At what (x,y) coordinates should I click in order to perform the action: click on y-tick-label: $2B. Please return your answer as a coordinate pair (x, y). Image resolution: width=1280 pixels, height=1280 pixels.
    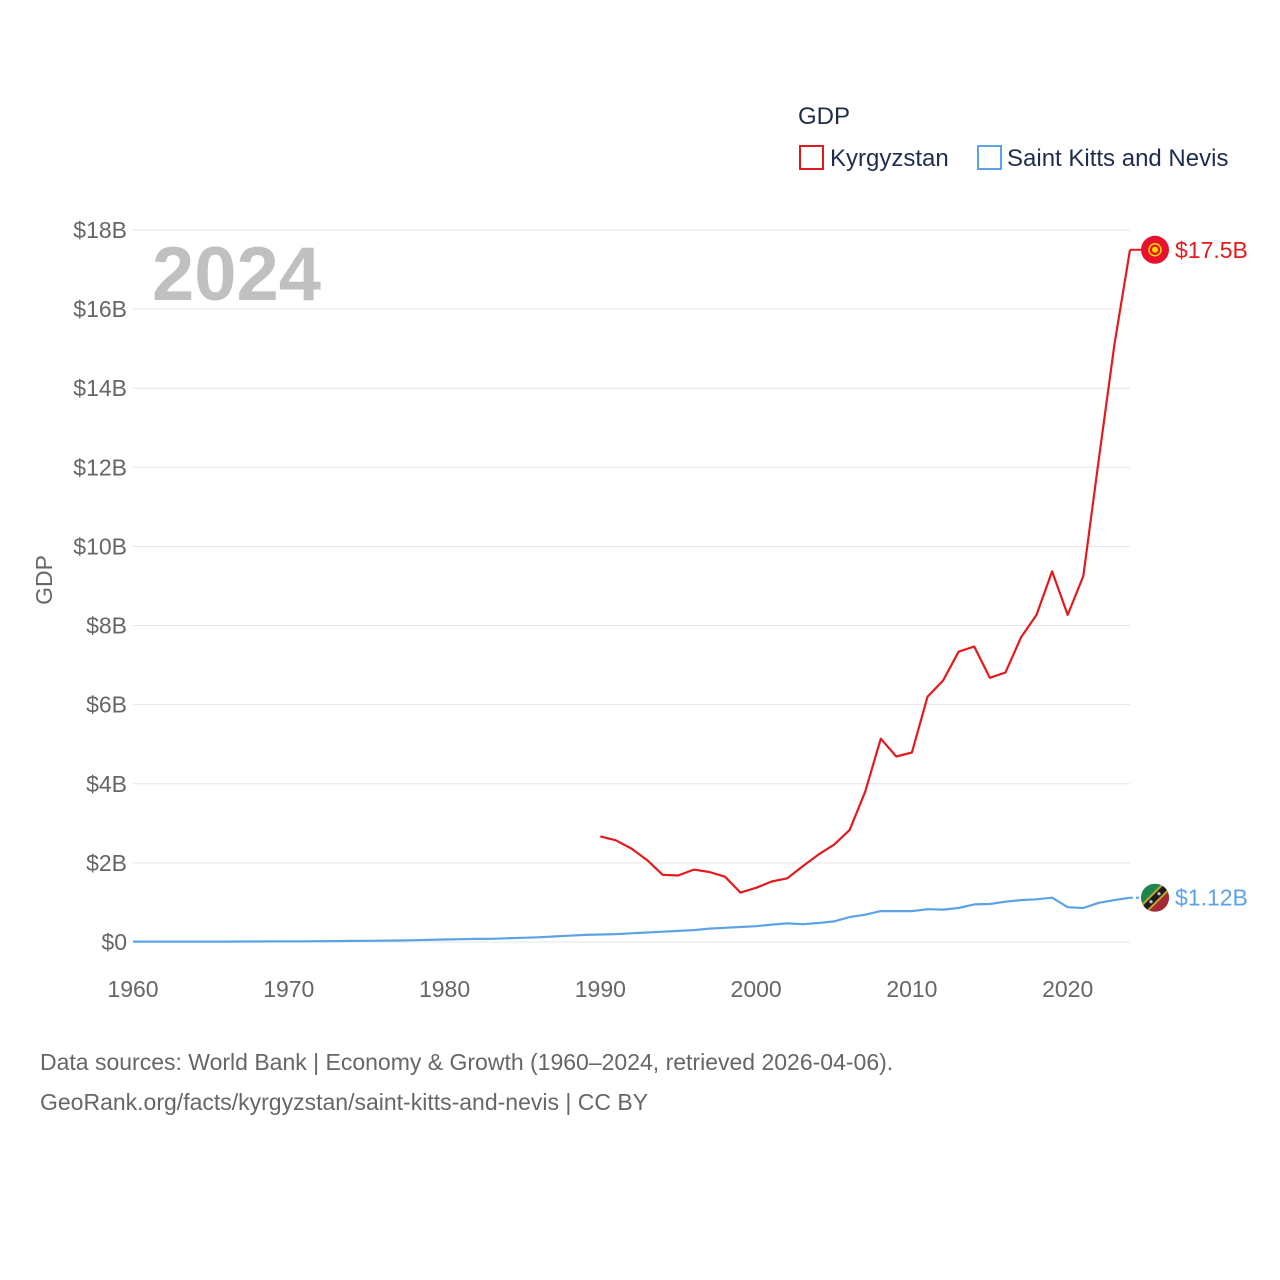
    Looking at the image, I should click on (106, 863).